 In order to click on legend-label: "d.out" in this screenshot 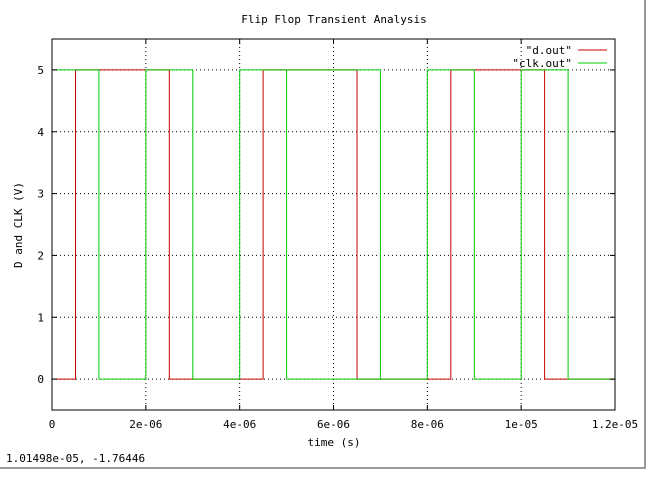, I will do `click(549, 50)`.